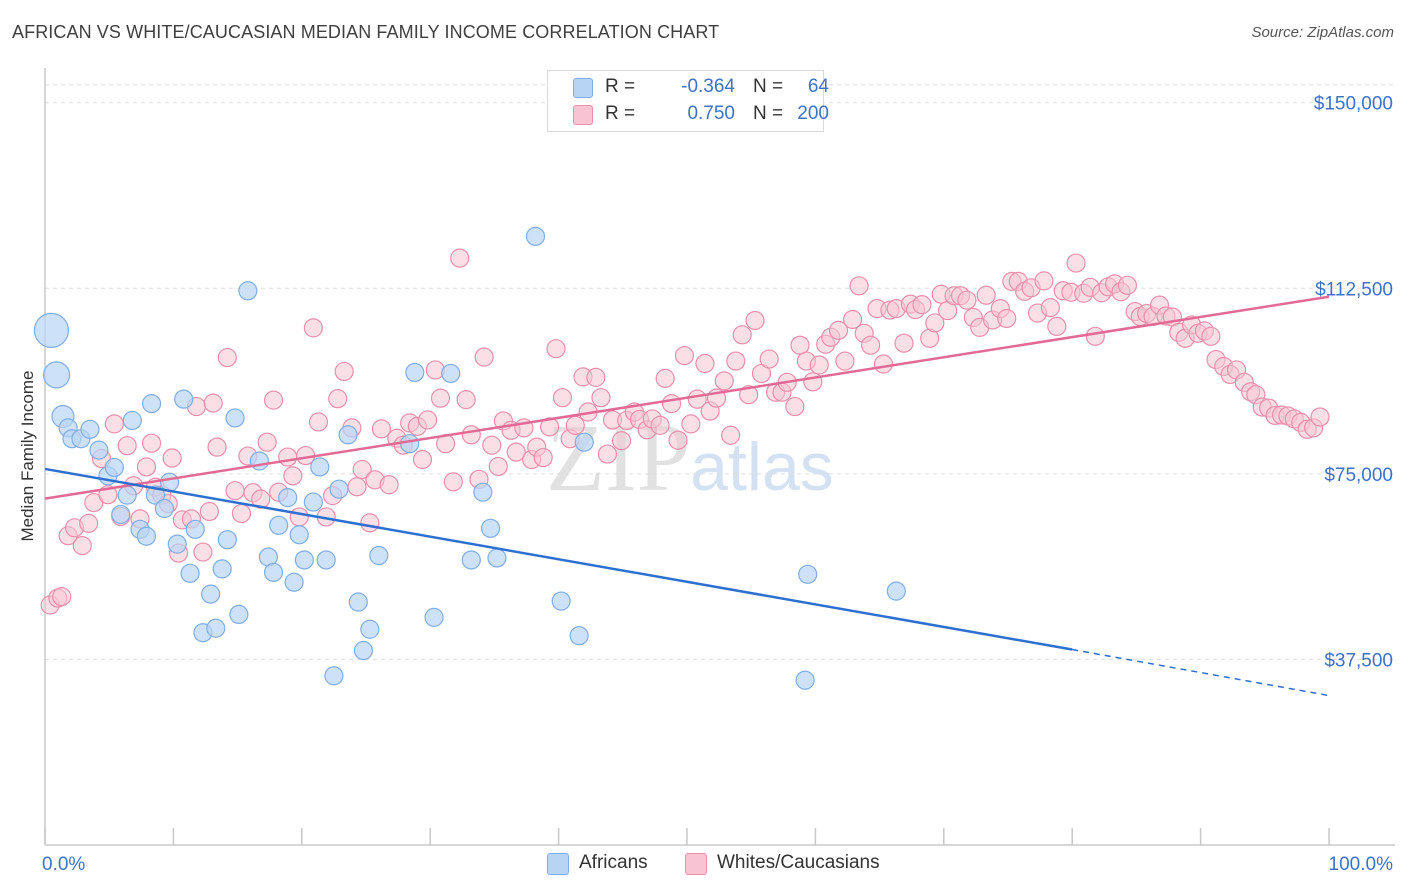  I want to click on r-value: 0.750, so click(711, 113).